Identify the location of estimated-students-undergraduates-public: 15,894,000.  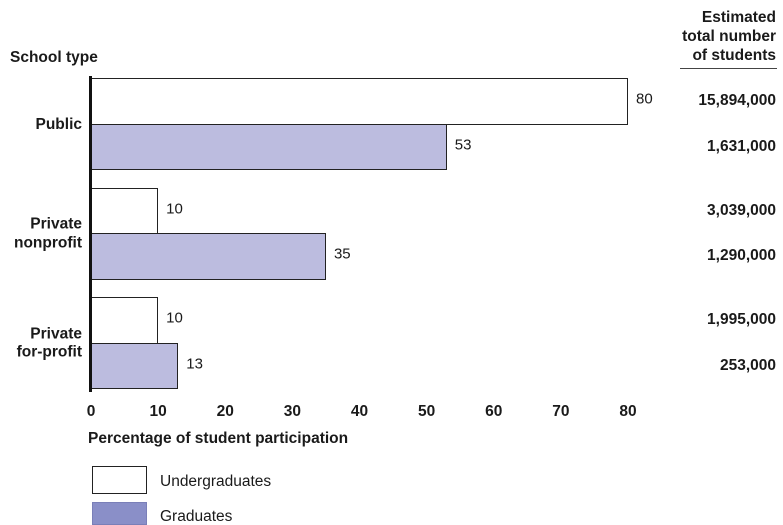
(737, 101).